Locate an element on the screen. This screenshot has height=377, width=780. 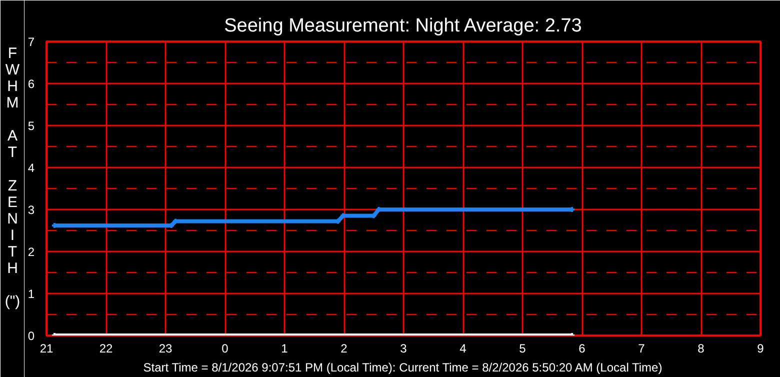
x-tick-label: 7 is located at coordinates (642, 349).